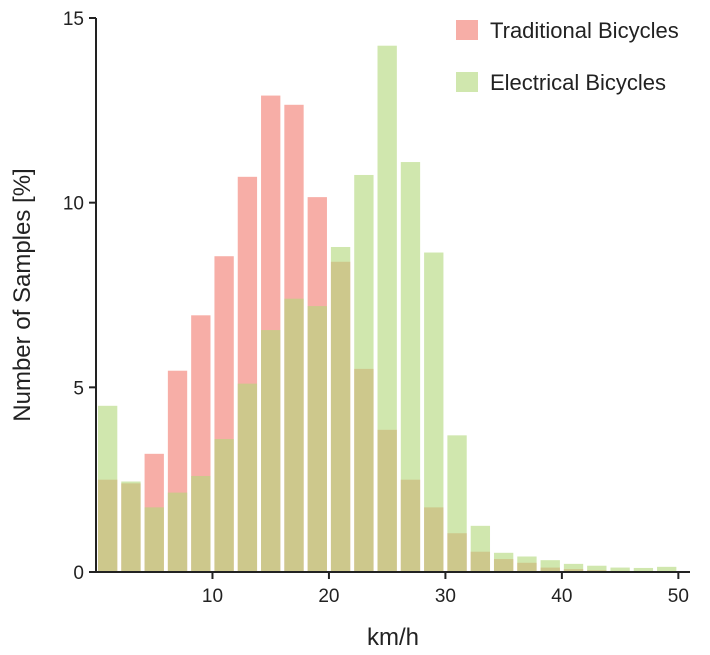 This screenshot has height=655, width=710. What do you see at coordinates (78, 388) in the screenshot?
I see `y-tick-label: 5` at bounding box center [78, 388].